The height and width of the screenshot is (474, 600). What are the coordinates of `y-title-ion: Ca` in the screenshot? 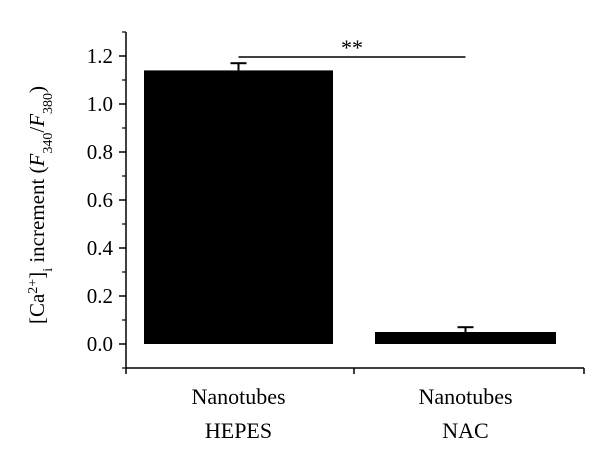 It's located at (37, 305).